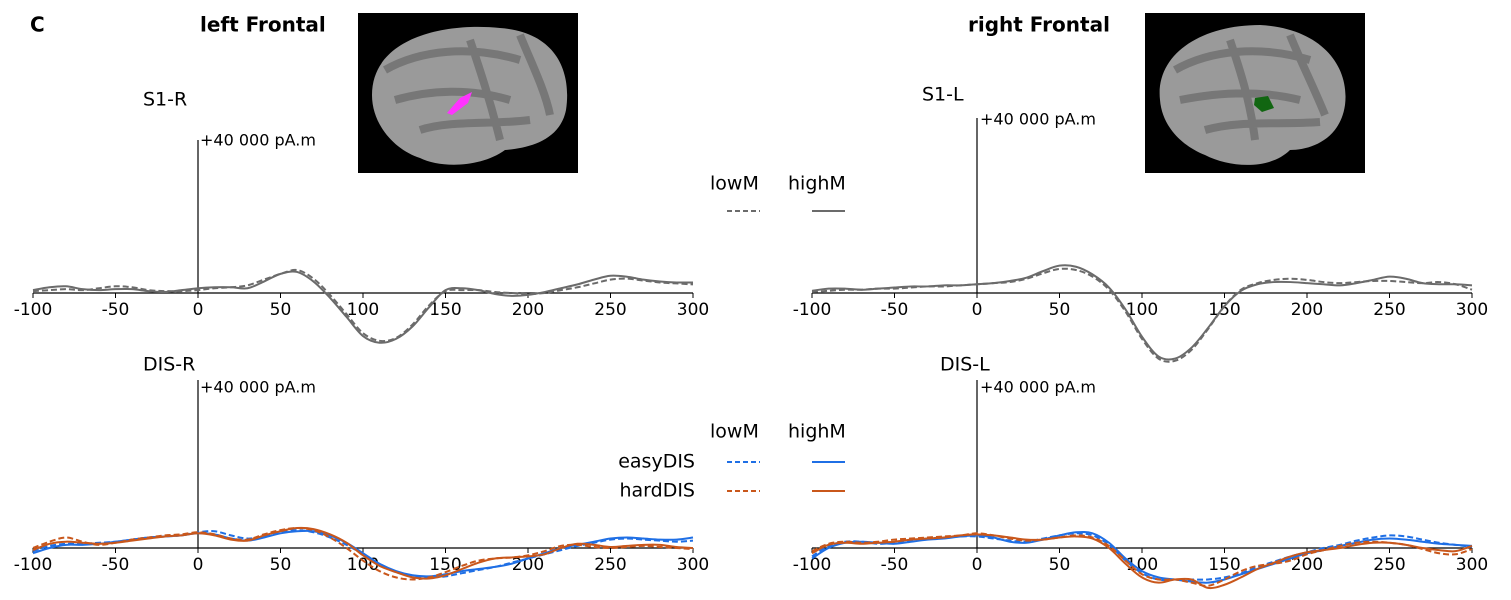  What do you see at coordinates (656, 462) in the screenshot?
I see `legend-label: easyDIS` at bounding box center [656, 462].